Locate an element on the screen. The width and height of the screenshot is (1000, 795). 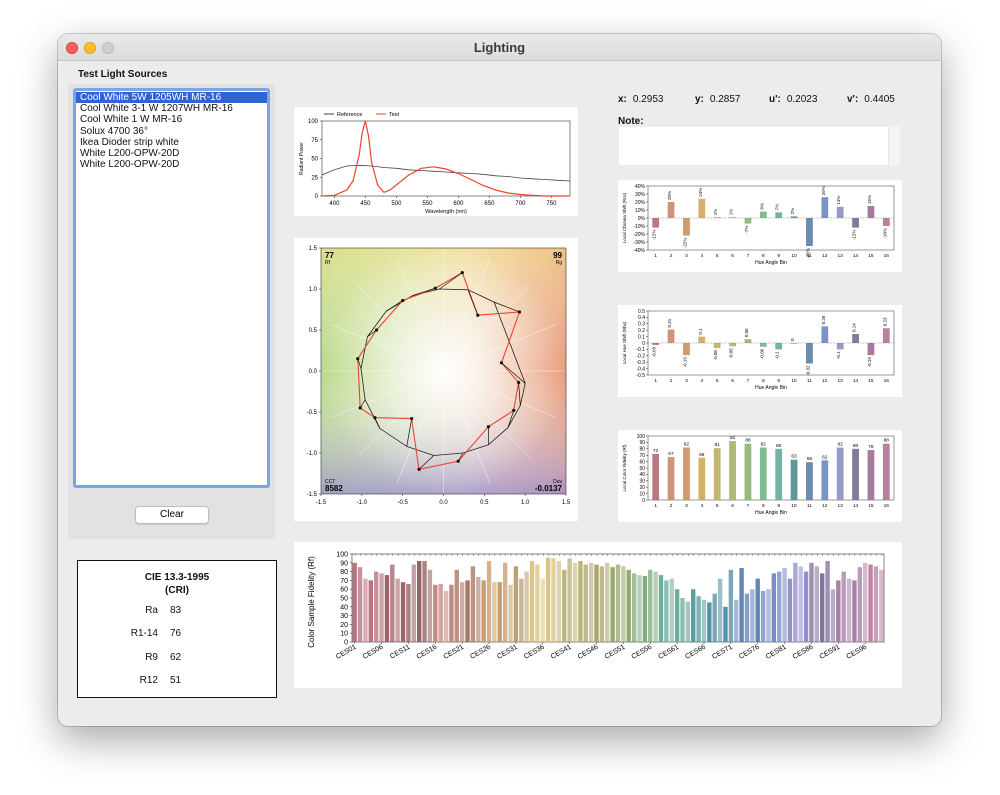
title-bar: Lighting is located at coordinates (499, 47).